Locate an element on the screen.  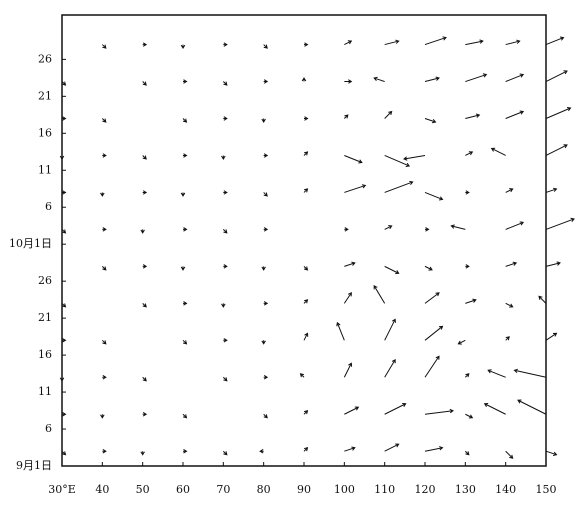
y-tick-label: 16 is located at coordinates (45, 354).